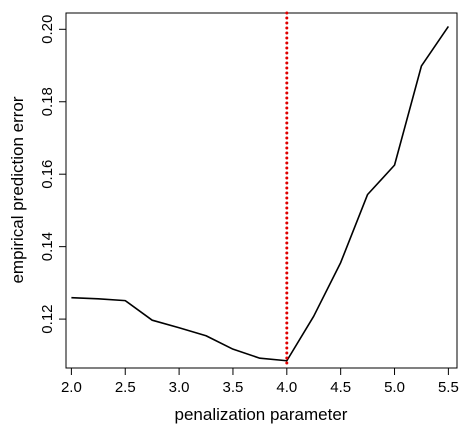 The width and height of the screenshot is (461, 428). What do you see at coordinates (260, 382) in the screenshot?
I see `x-axis: 2.0 2.5 3.0 3.5 4.0 4.5 5.0 5.5` at bounding box center [260, 382].